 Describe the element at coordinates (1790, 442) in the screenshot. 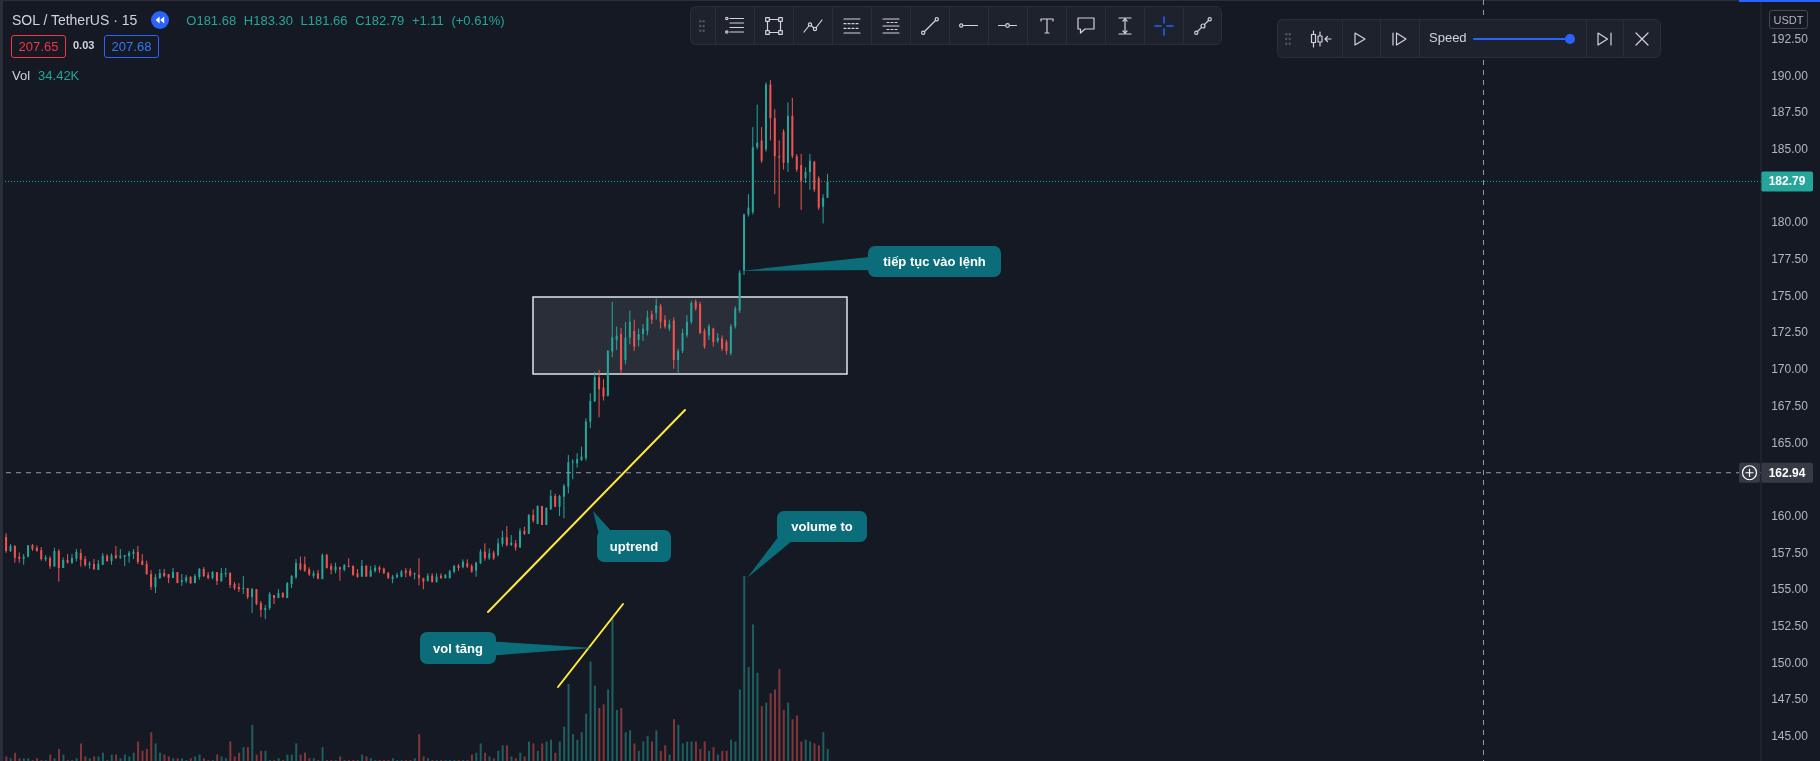

I see `y-tick-label: 165.00` at that location.